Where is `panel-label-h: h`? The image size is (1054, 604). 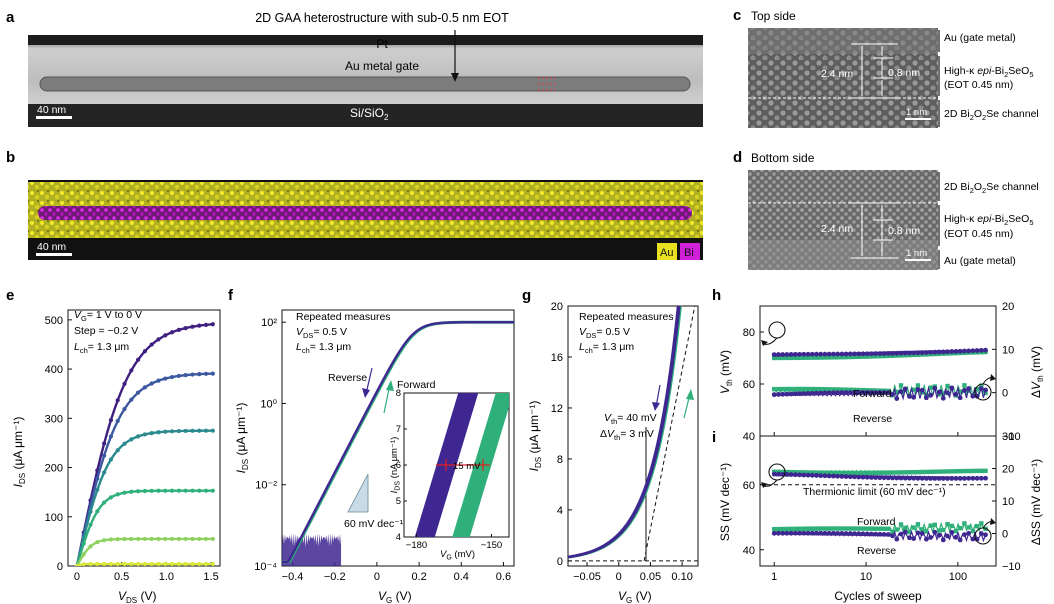 panel-label-h: h is located at coordinates (716, 295).